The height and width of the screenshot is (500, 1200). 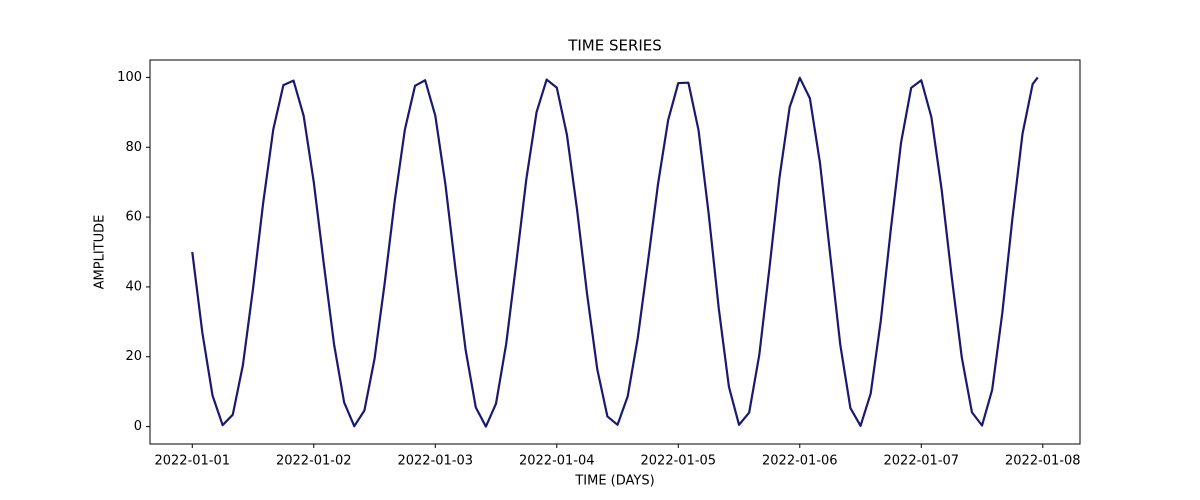 I want to click on y-tick-label: 40, so click(x=133, y=286).